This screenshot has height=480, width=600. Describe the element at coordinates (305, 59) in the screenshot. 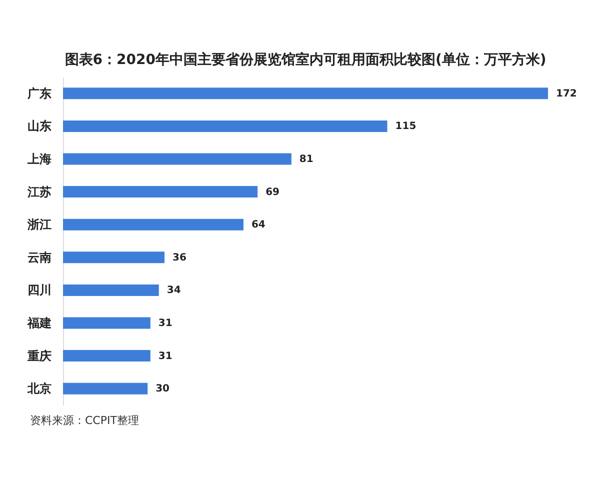

I see `chart-title: 图表6：2020年中国主要省份展览馆室内可租用面积比较图(单位：万平方米)` at that location.